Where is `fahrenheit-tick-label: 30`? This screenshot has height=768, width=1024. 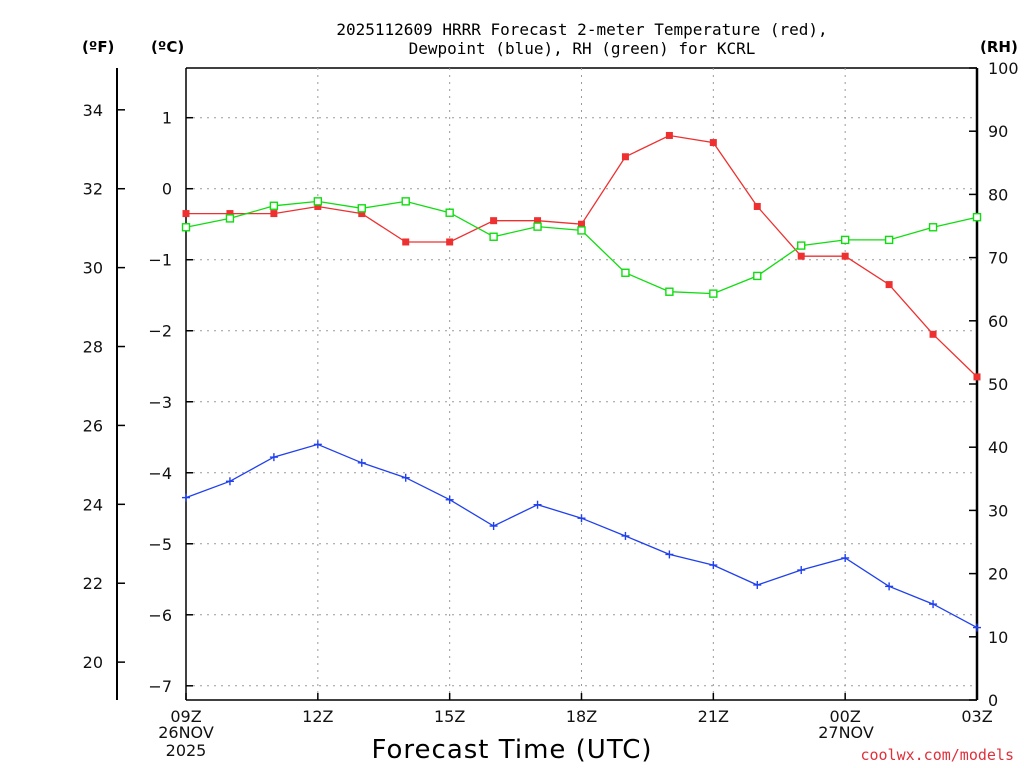 fahrenheit-tick-label: 30 is located at coordinates (93, 268).